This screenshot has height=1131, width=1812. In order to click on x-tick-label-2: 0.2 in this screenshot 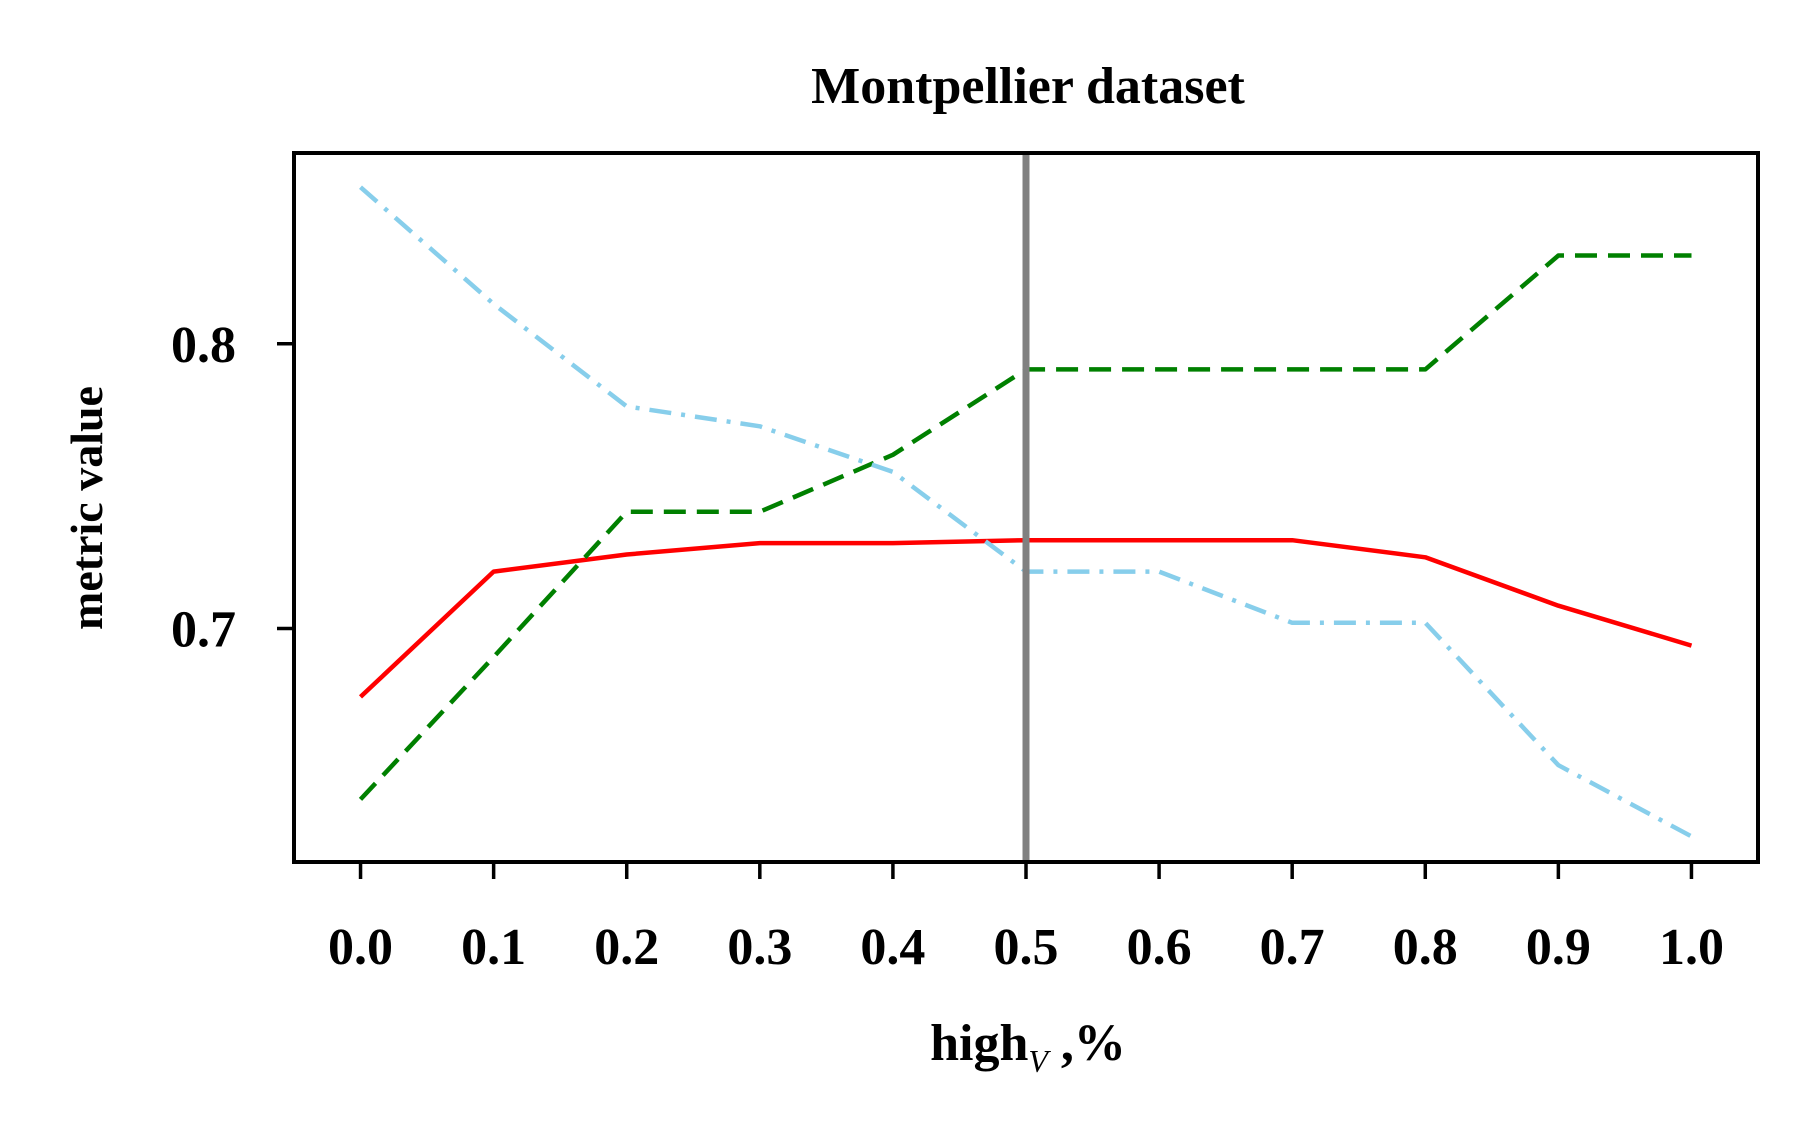, I will do `click(626, 947)`.